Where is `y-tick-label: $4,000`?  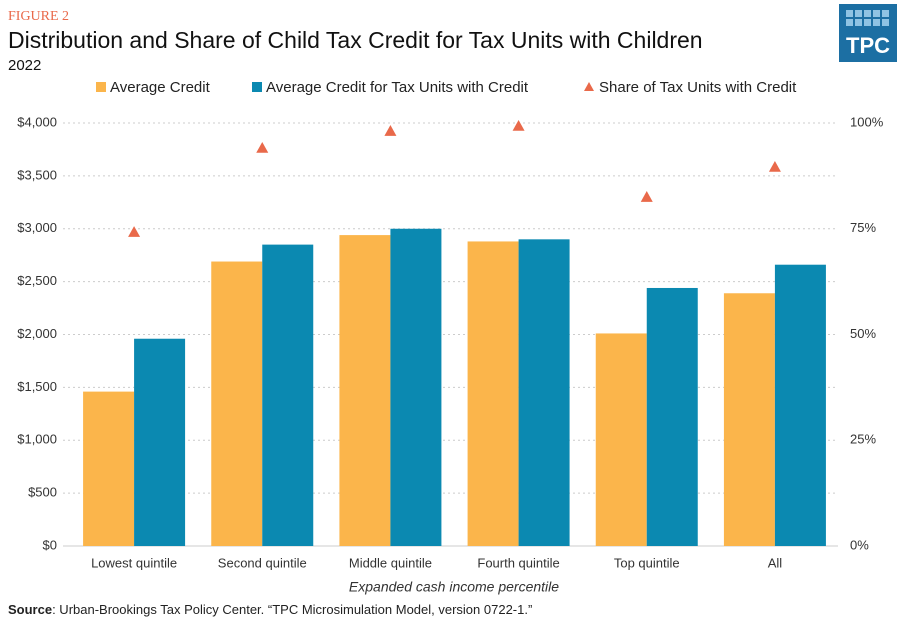 y-tick-label: $4,000 is located at coordinates (37, 121).